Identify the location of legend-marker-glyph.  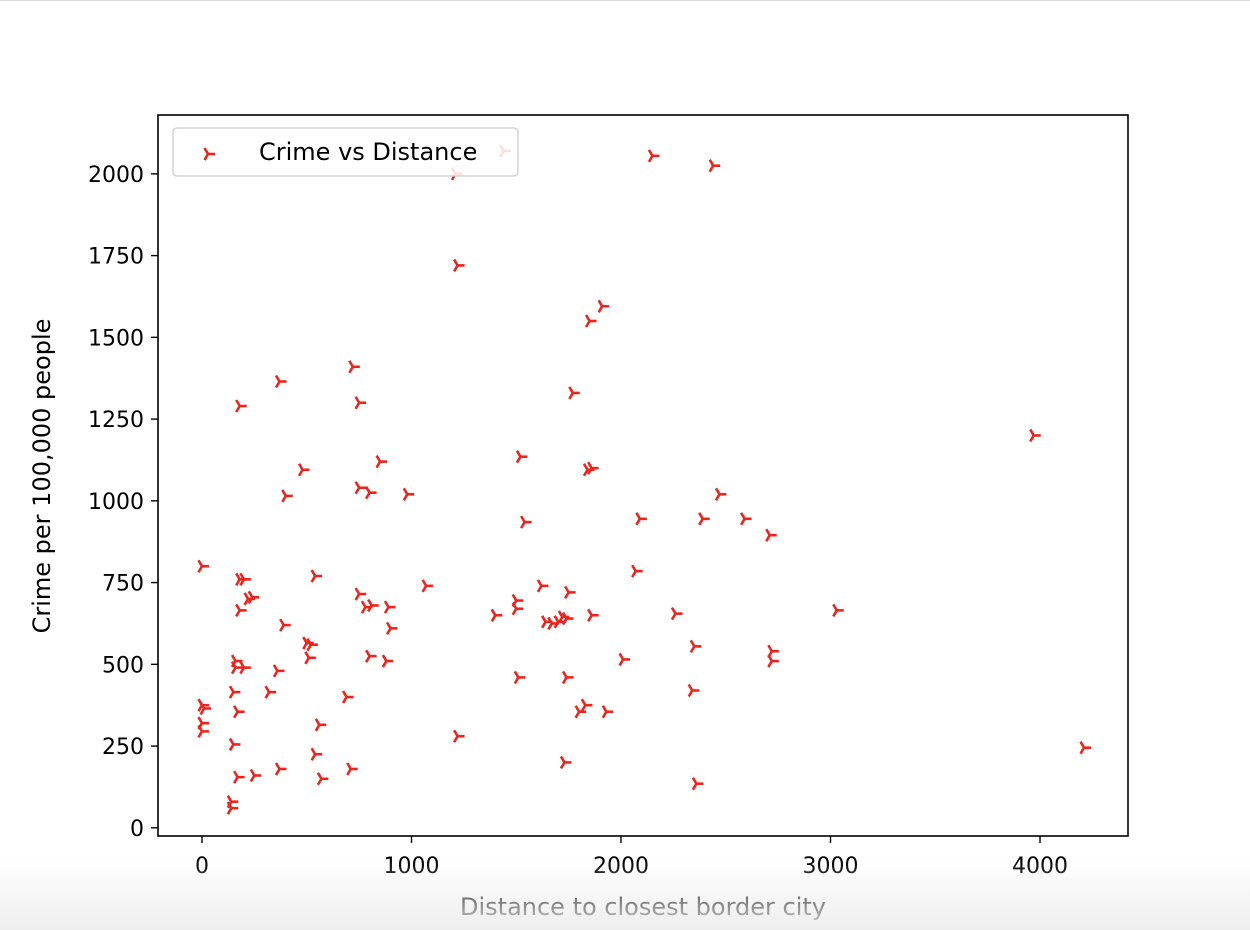
(209, 154).